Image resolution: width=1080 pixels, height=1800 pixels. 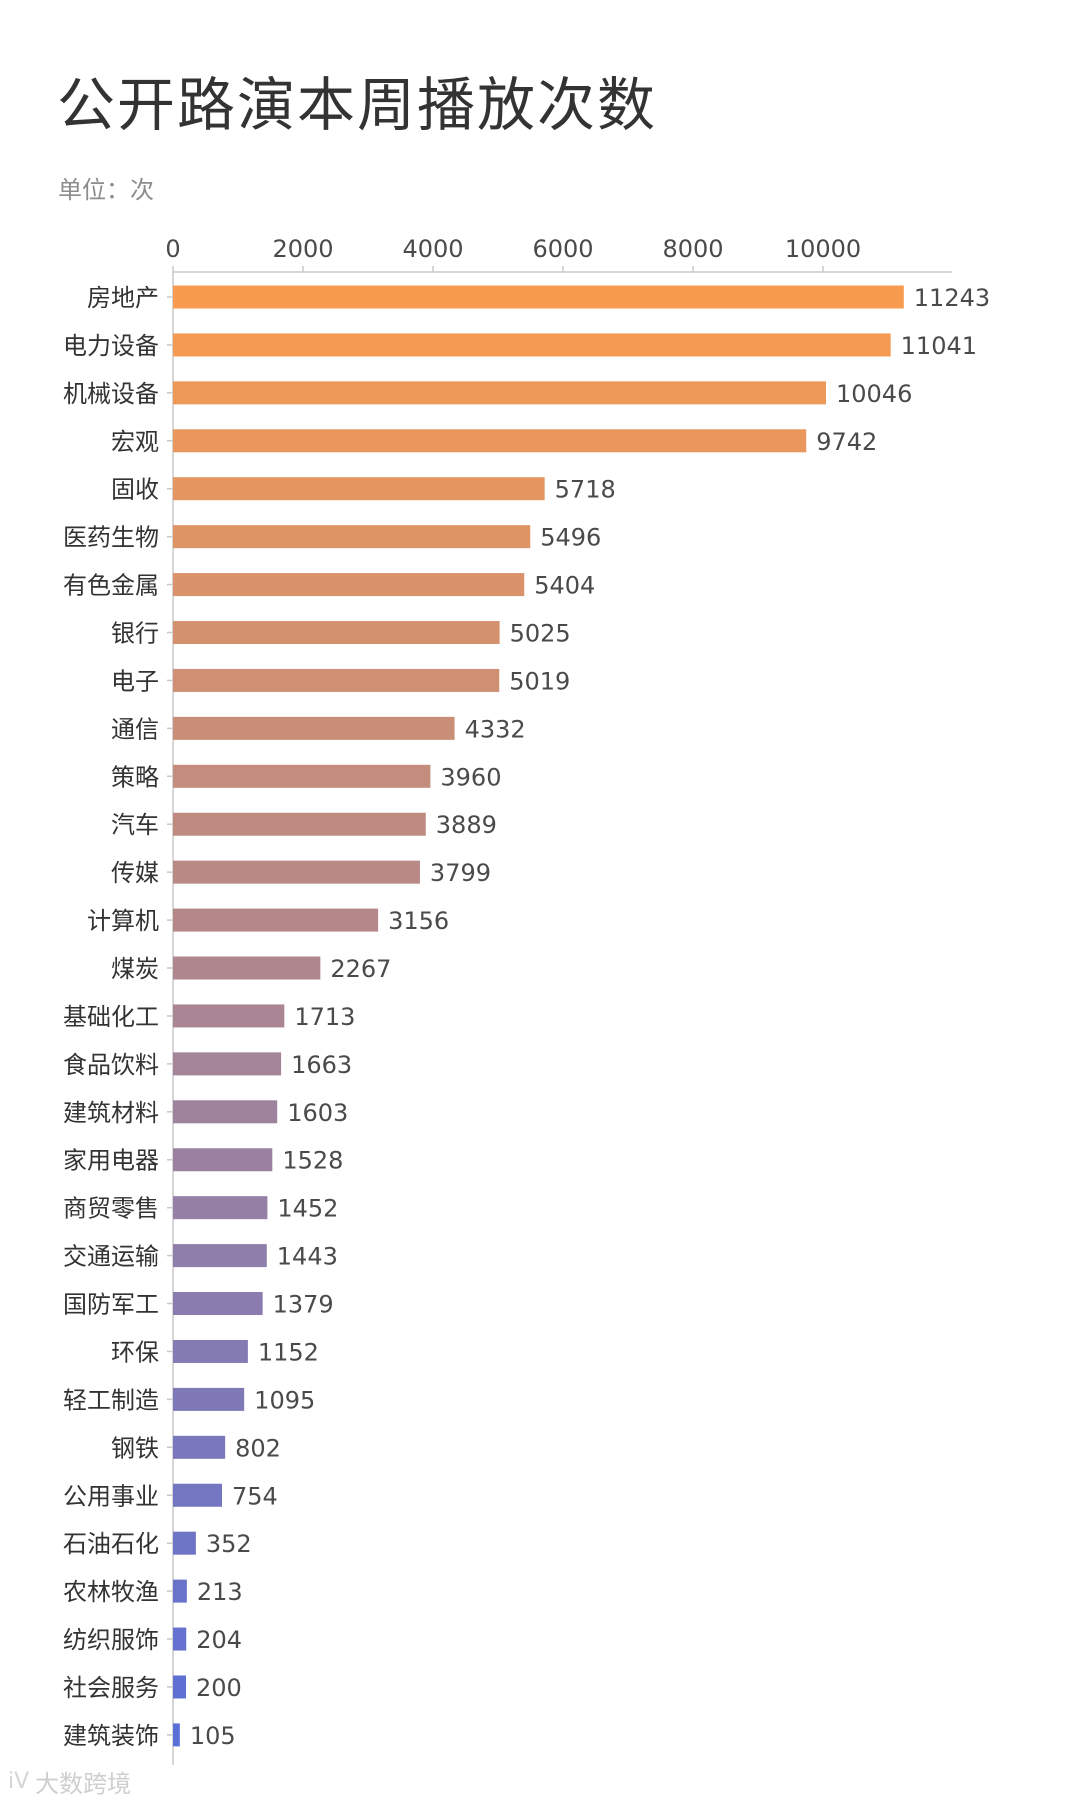 What do you see at coordinates (952, 298) in the screenshot?
I see `value-label: 11243` at bounding box center [952, 298].